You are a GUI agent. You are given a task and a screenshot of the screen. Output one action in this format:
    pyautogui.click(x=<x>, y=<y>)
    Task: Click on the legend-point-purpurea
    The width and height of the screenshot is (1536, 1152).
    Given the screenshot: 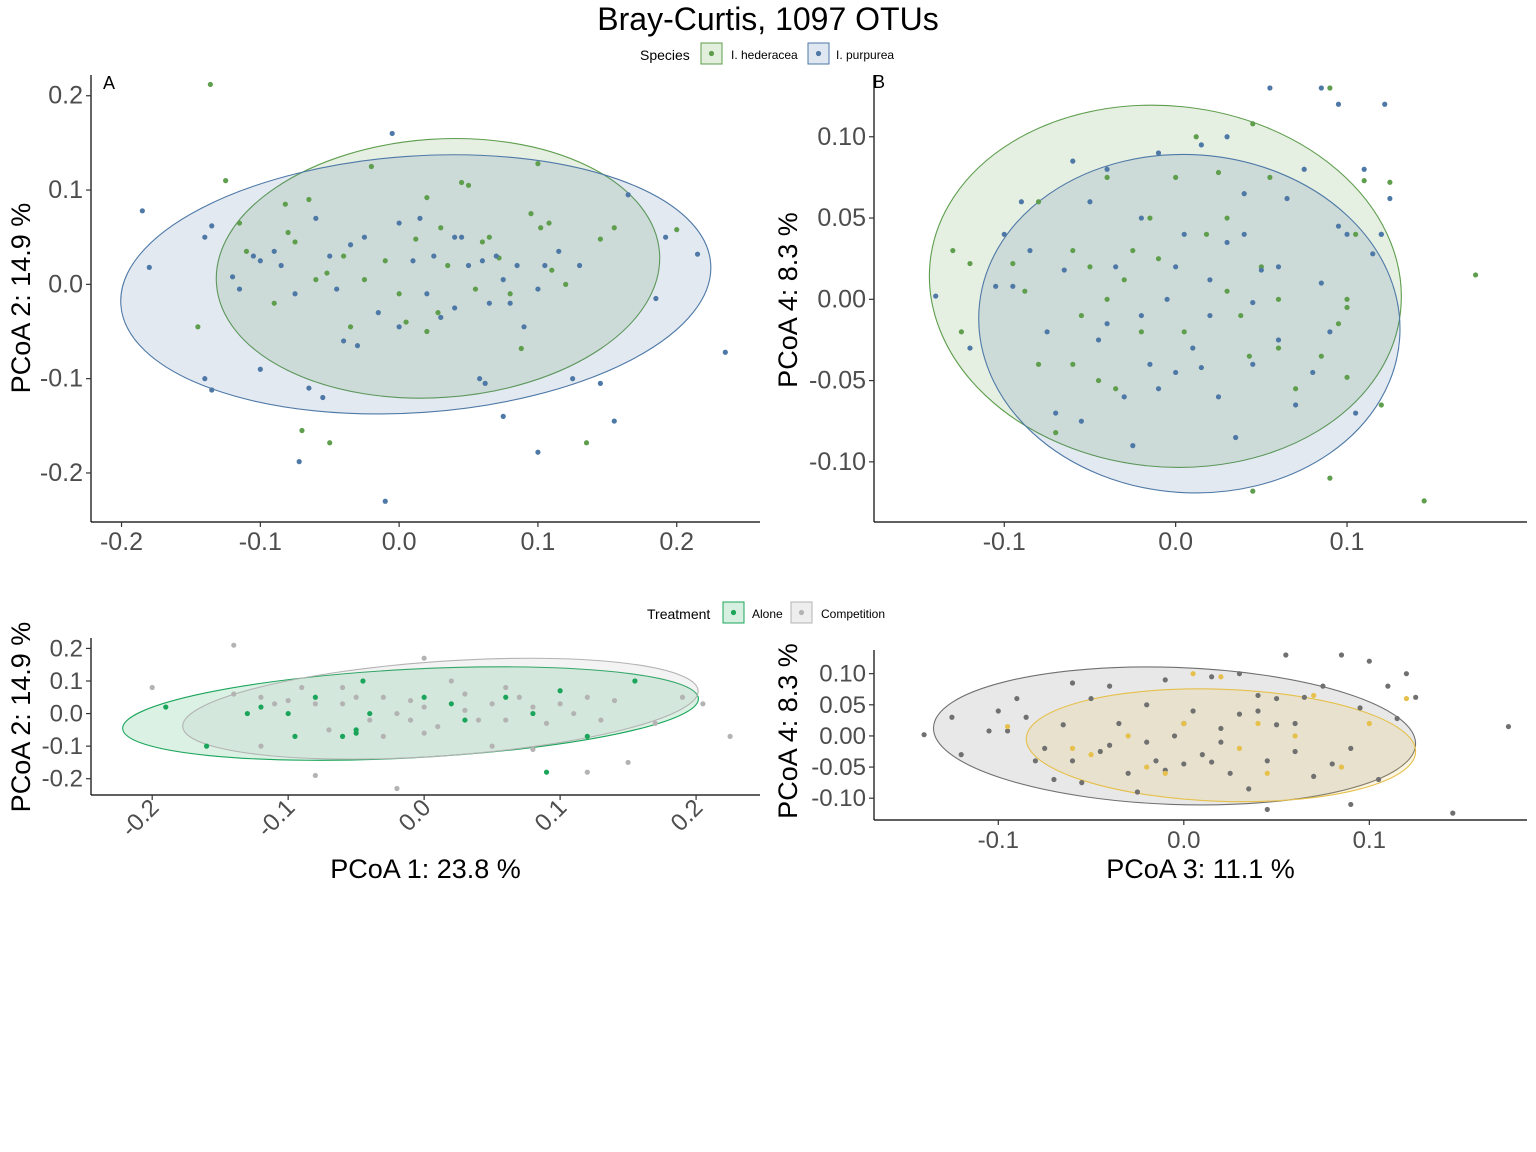 What is the action you would take?
    pyautogui.click(x=818, y=53)
    